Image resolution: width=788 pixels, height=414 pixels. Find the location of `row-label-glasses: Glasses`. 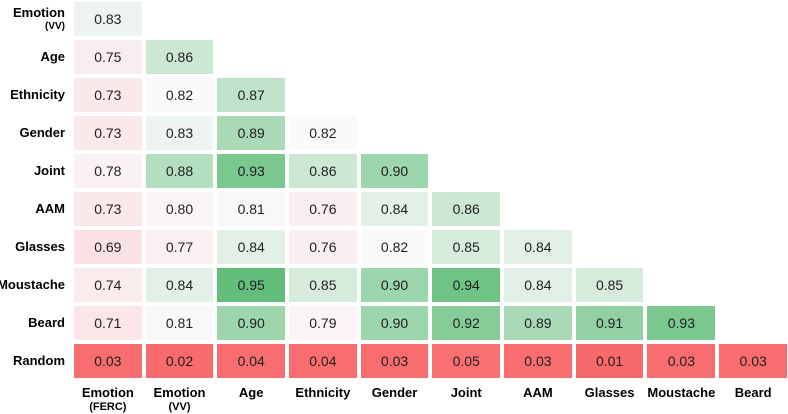

row-label-glasses: Glasses is located at coordinates (35, 247).